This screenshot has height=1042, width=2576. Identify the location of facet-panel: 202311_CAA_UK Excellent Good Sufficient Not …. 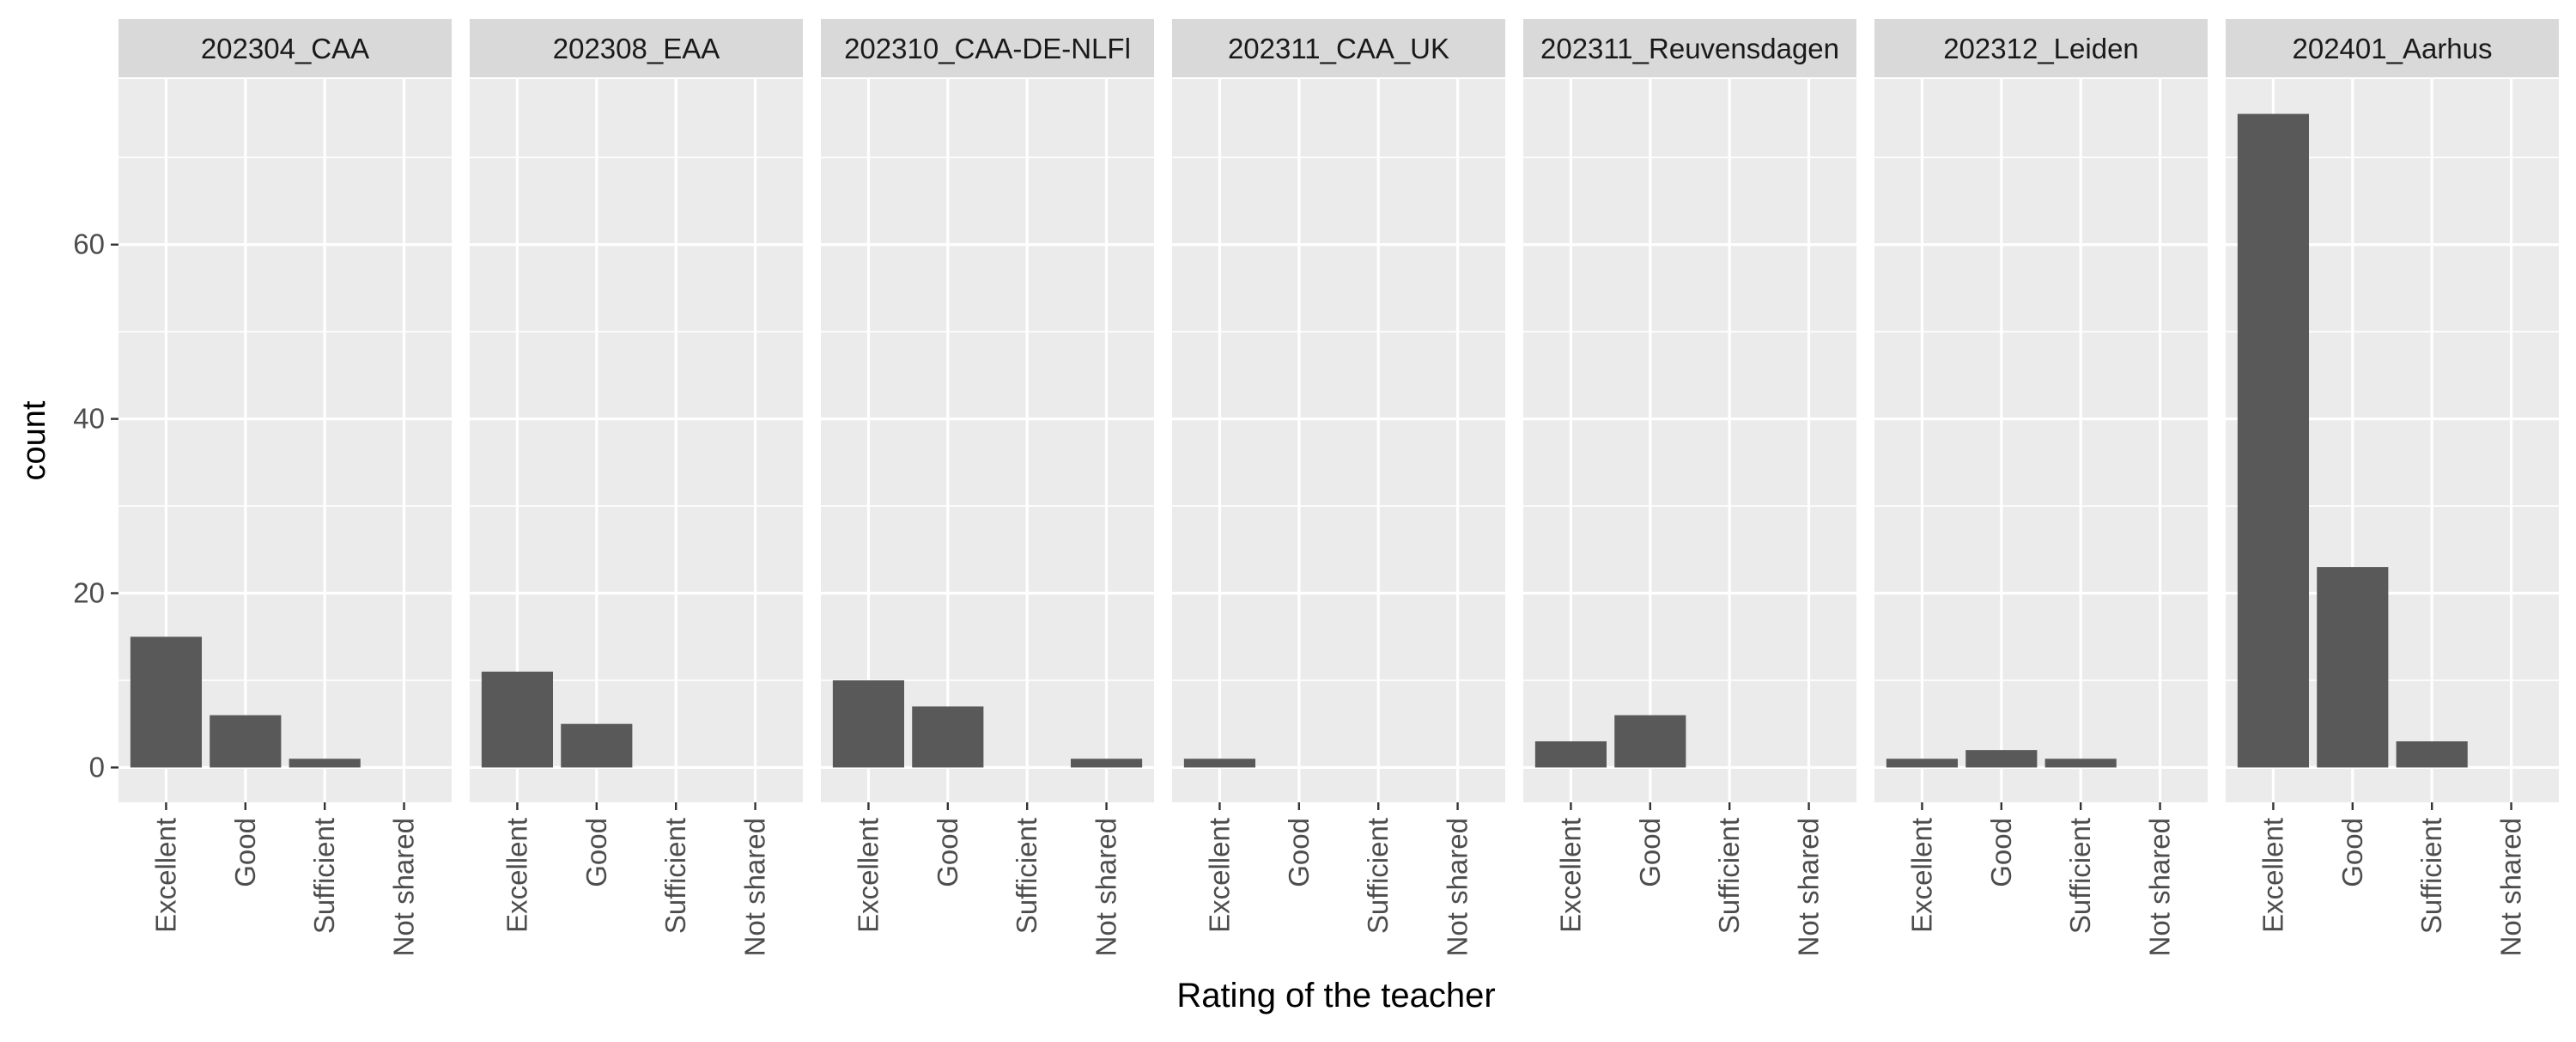
(1338, 488).